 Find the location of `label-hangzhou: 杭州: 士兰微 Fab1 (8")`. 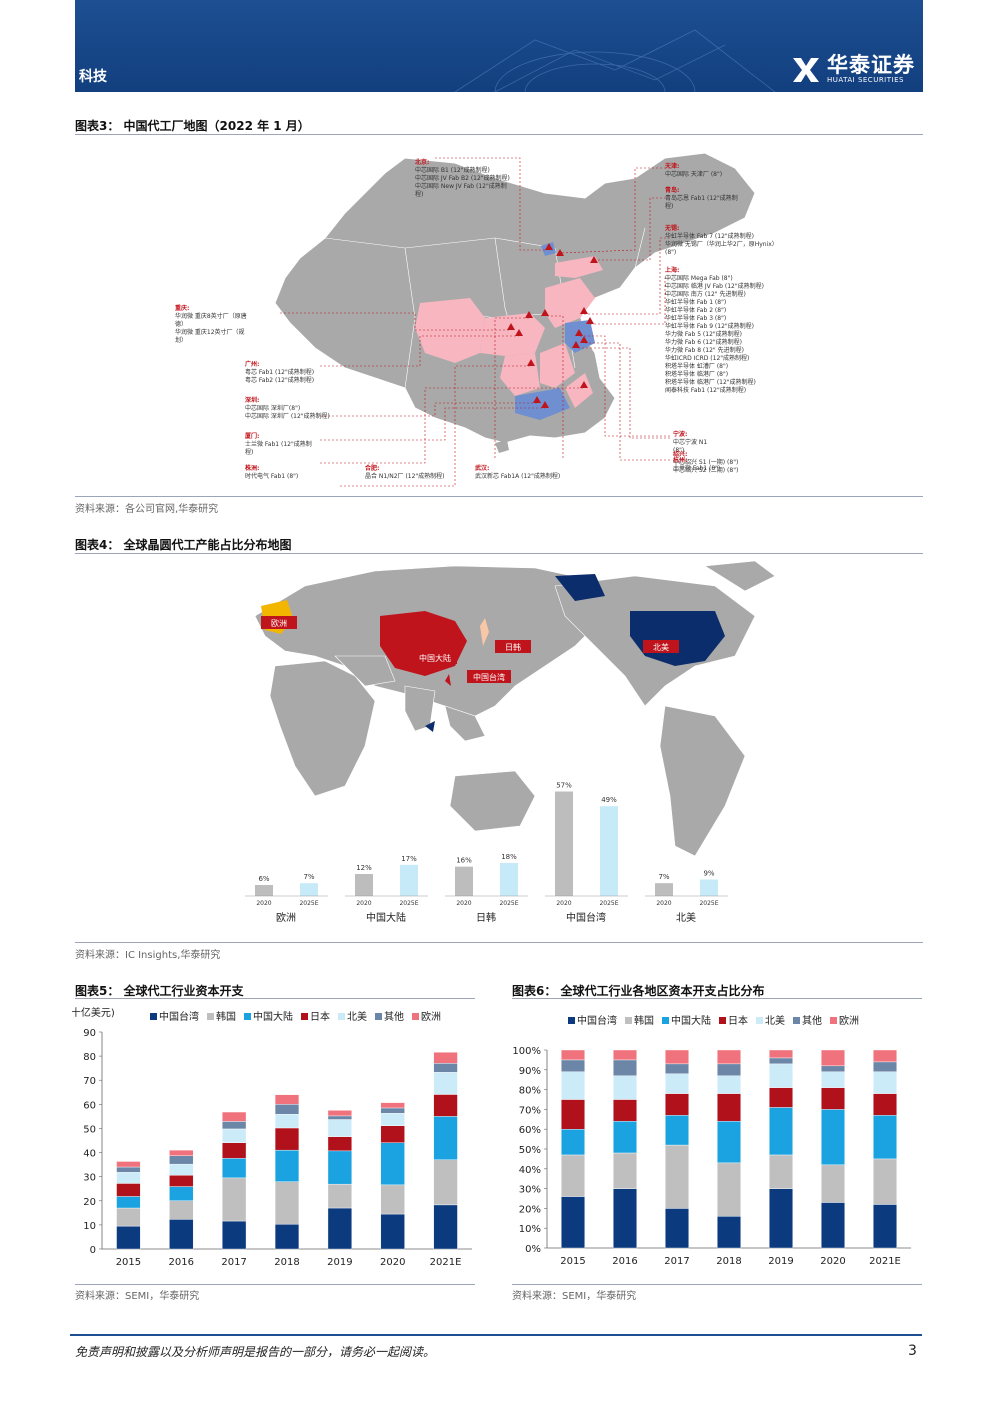

label-hangzhou: 杭州: 士兰微 Fab1 (8") is located at coordinates (696, 464).